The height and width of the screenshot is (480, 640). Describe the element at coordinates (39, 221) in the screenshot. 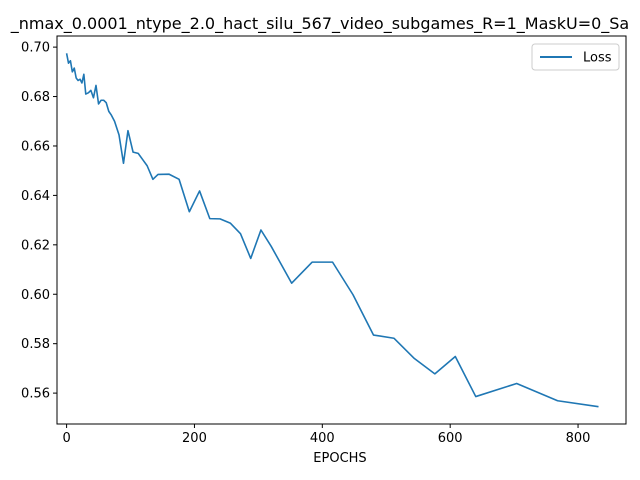

I see `y-axis: 0.56 0.58 0.60 0.62 0.64 0.66 0.68 0.70` at that location.